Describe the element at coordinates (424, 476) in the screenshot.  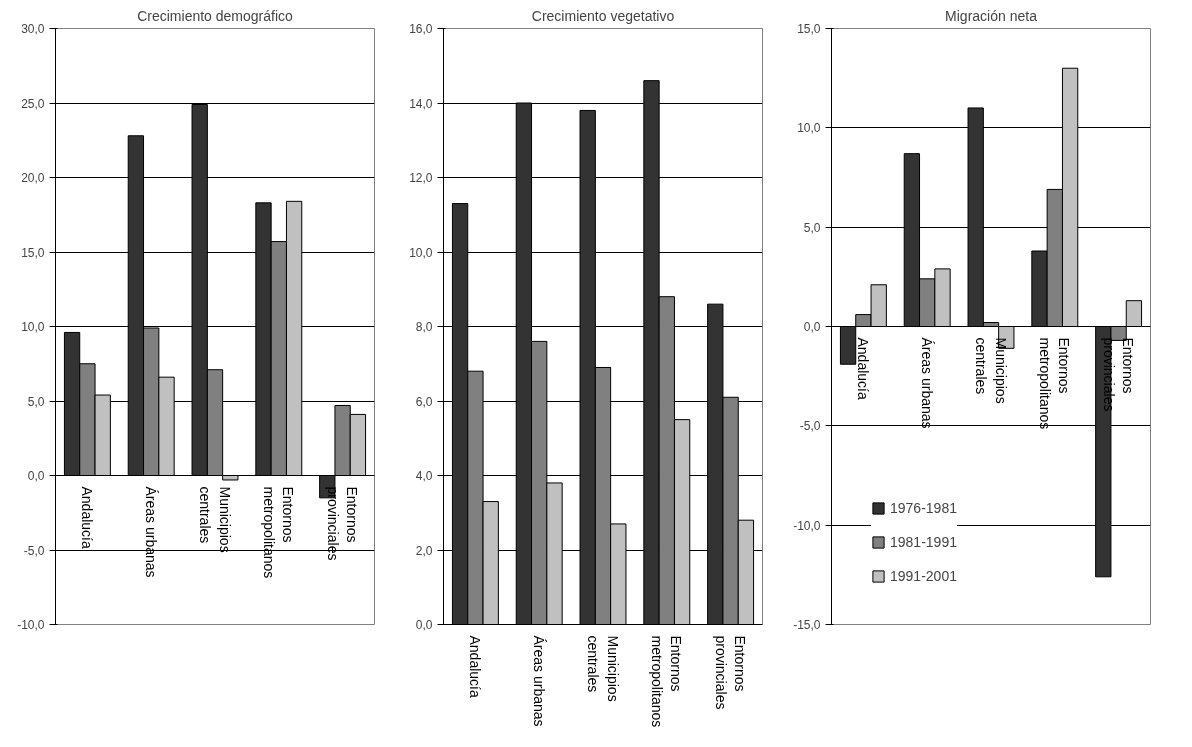
I see `y-tick-label: 4,0` at that location.